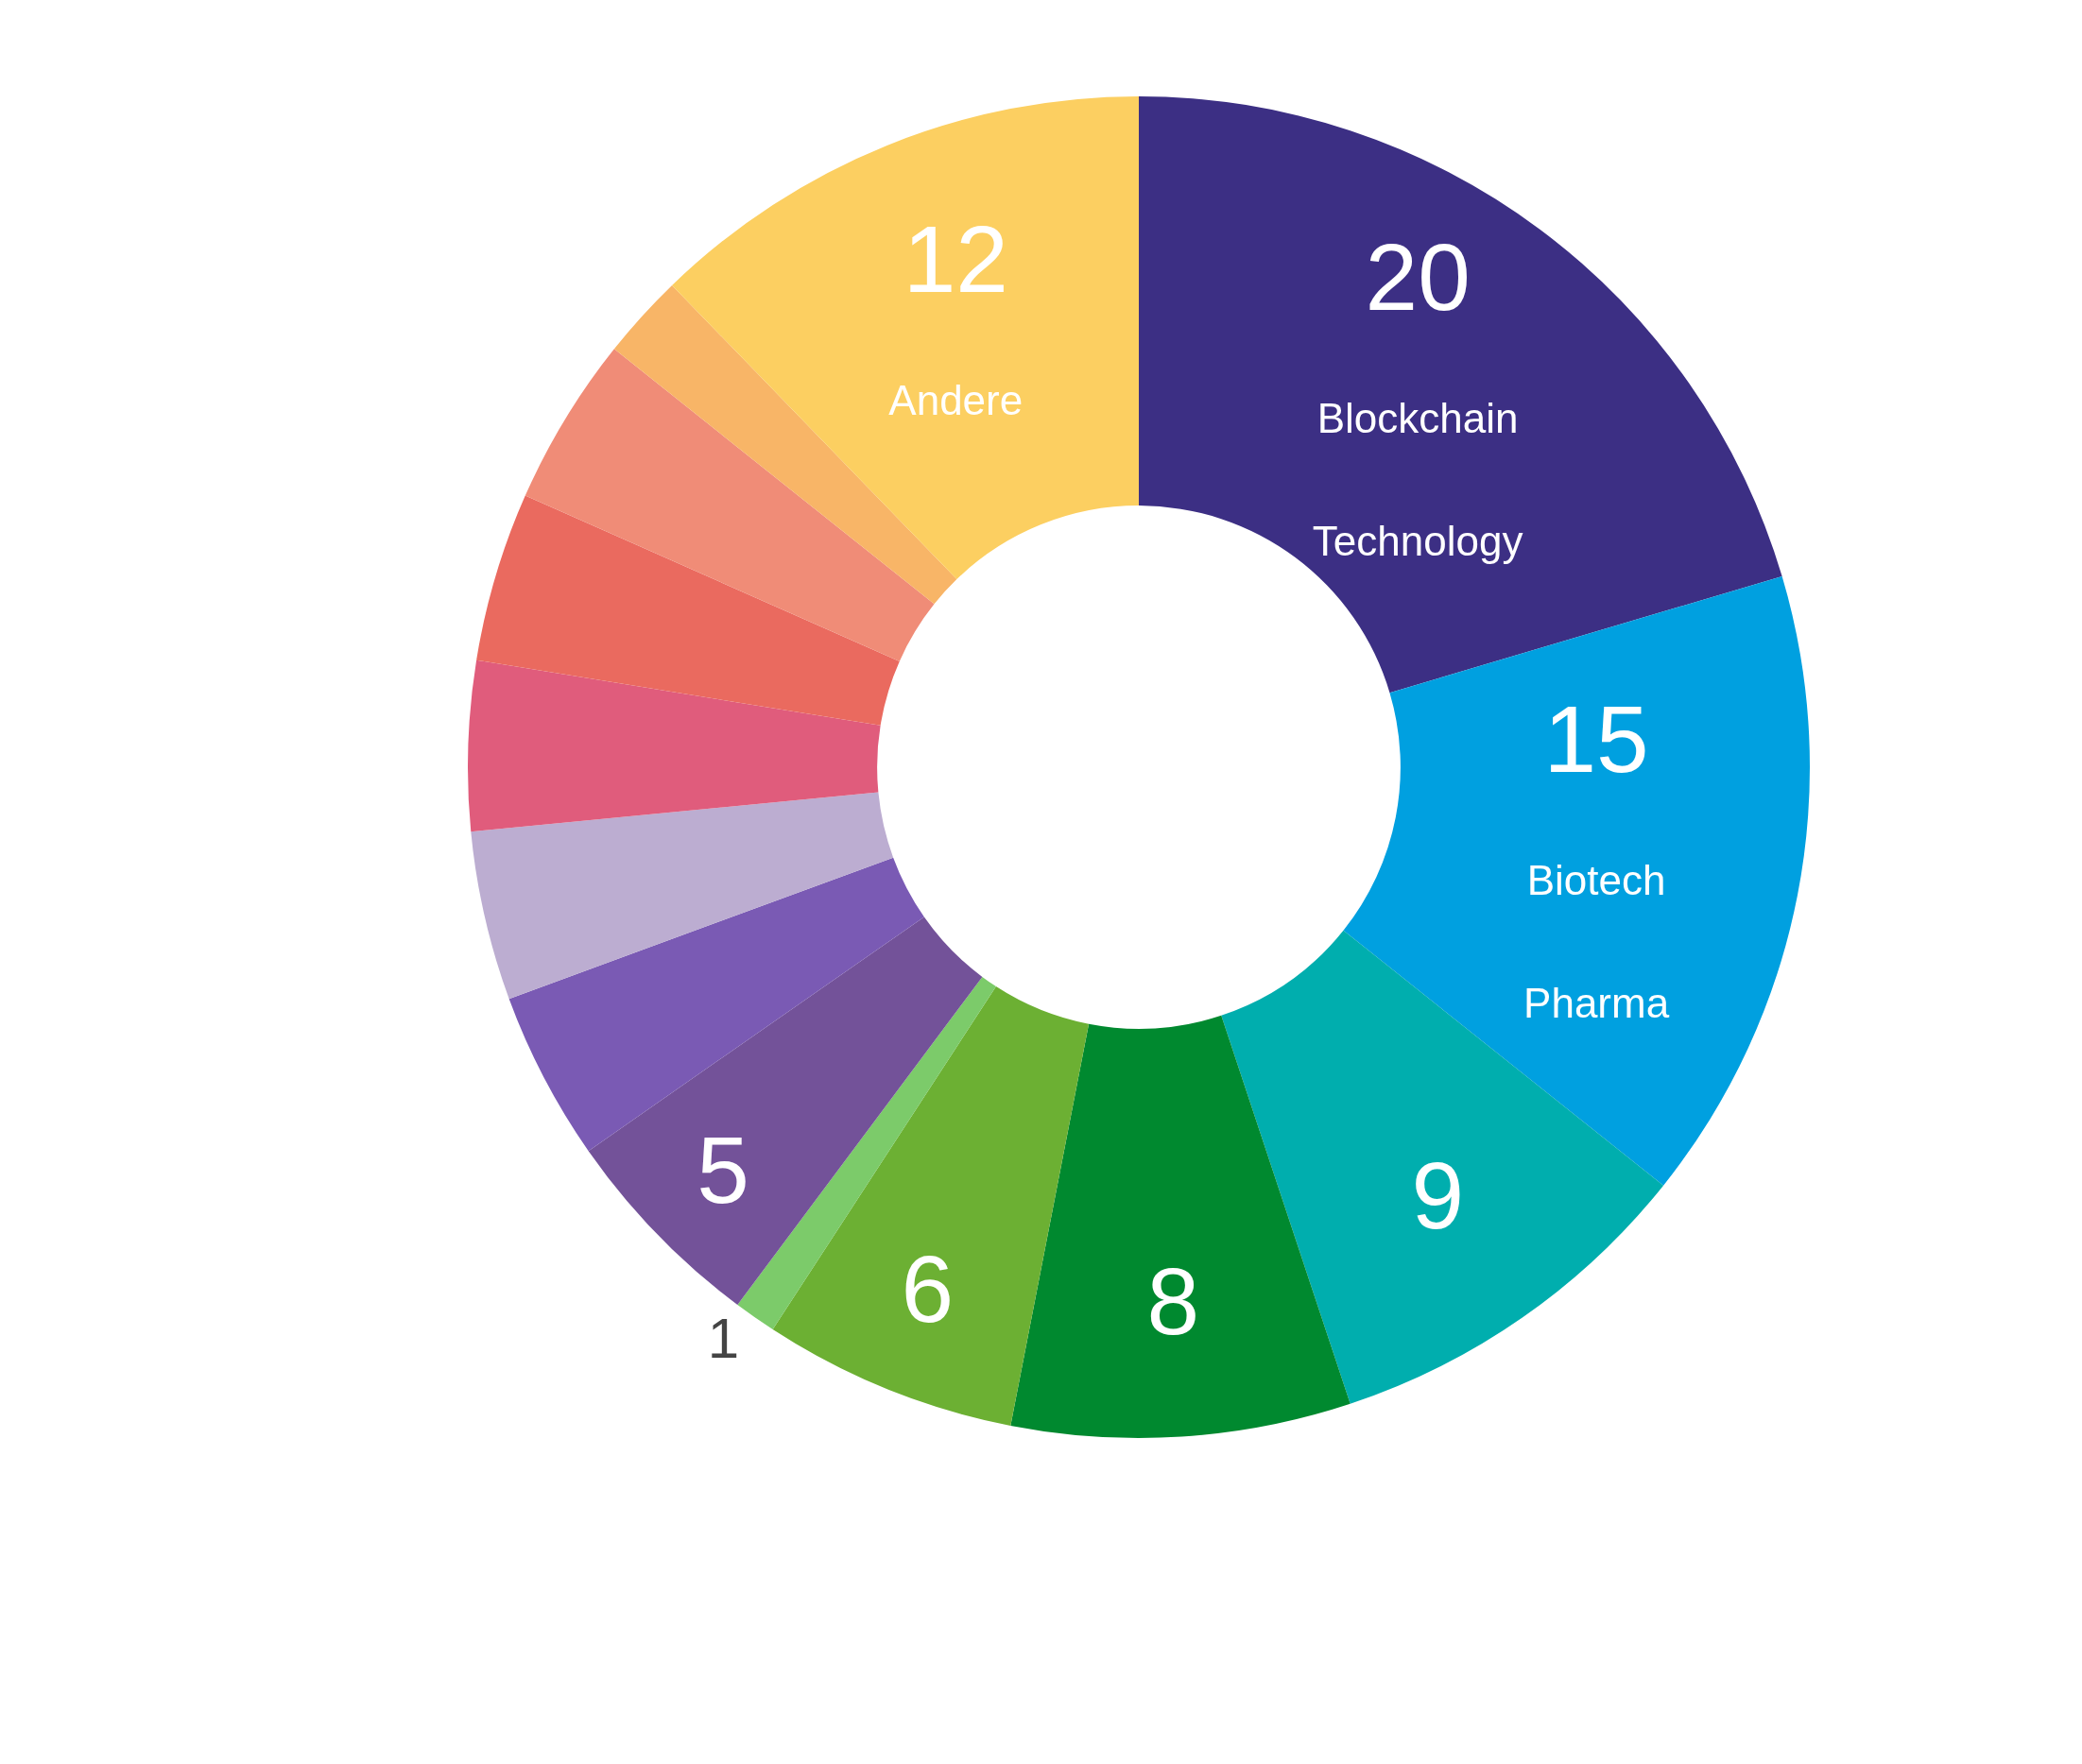  What do you see at coordinates (1596, 739) in the screenshot?
I see `data-label: 15` at bounding box center [1596, 739].